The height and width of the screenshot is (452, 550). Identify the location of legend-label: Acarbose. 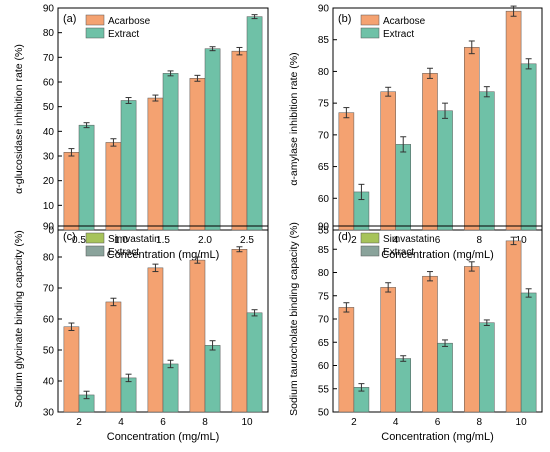
(404, 21).